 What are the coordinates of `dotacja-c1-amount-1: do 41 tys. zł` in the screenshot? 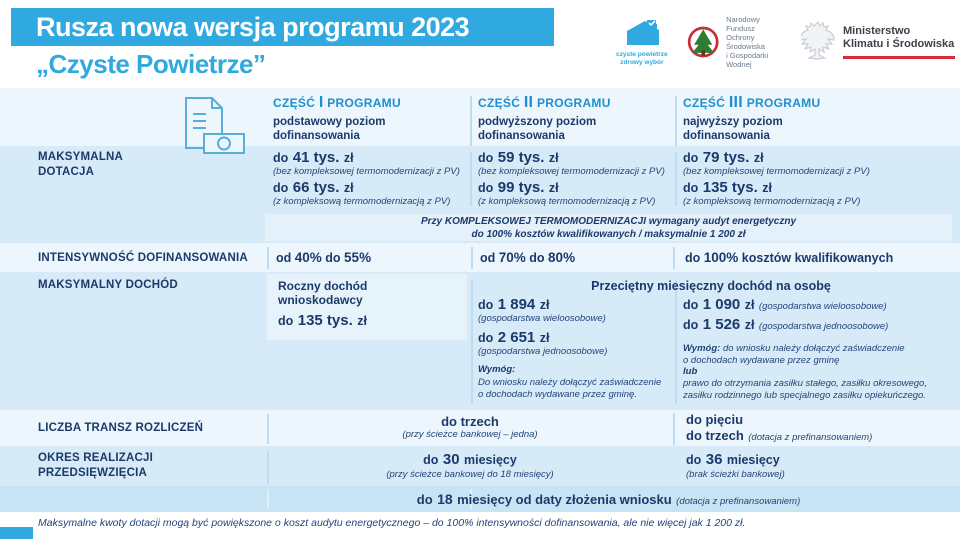 It's located at (313, 157).